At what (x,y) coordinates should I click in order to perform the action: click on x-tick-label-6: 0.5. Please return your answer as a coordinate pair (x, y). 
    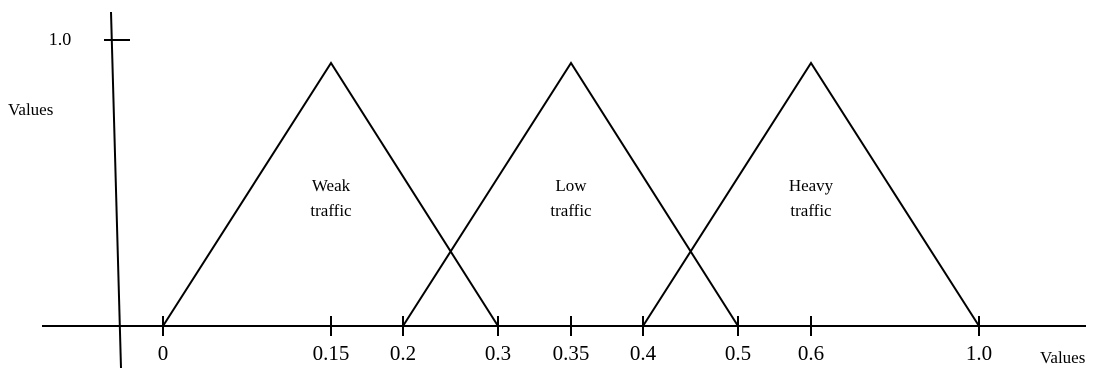
    Looking at the image, I should click on (738, 353).